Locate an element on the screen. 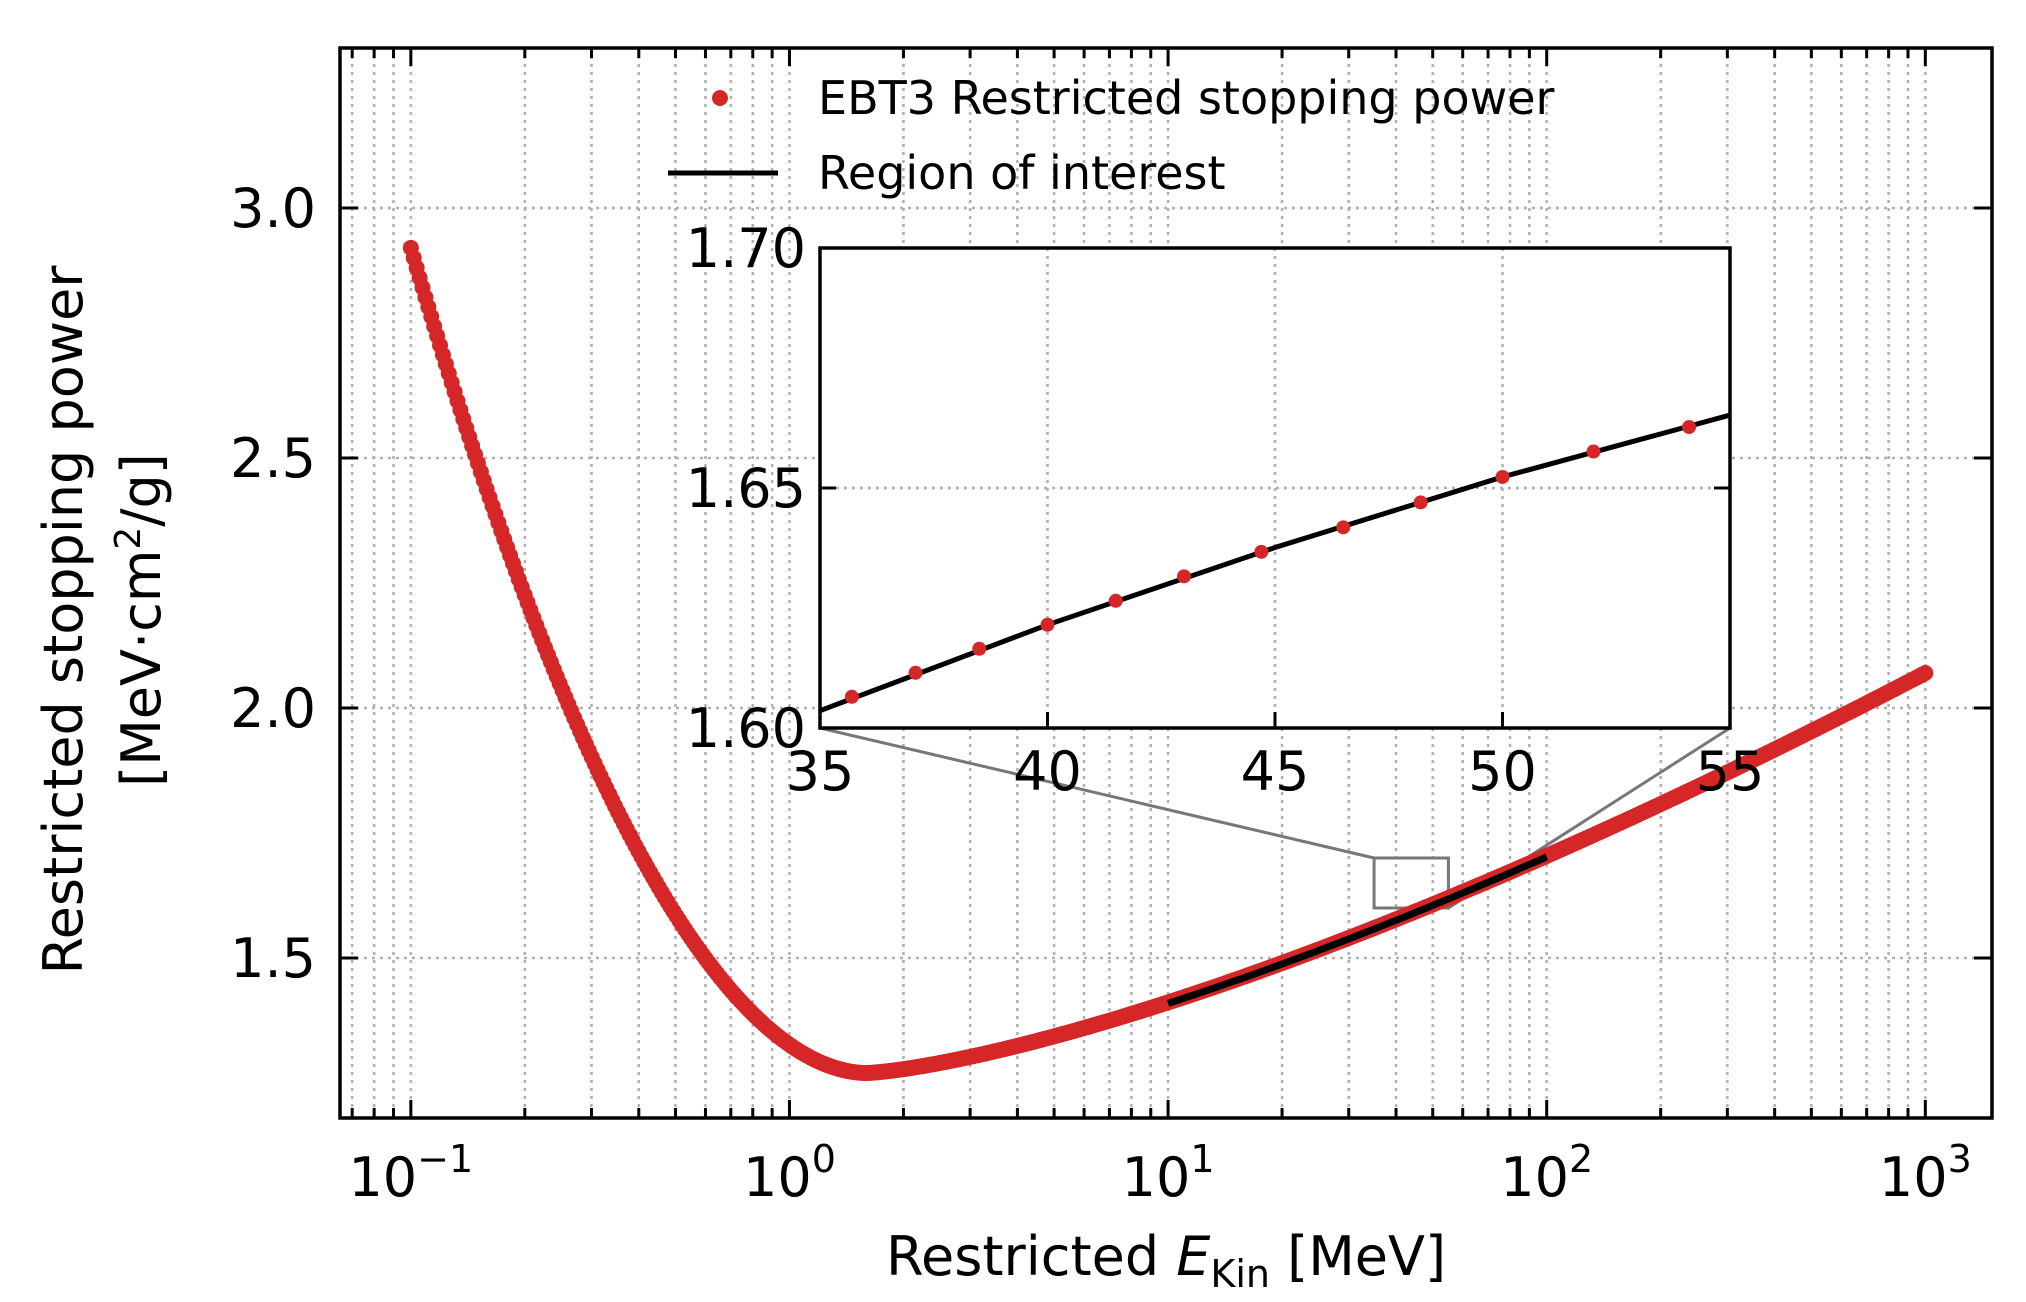  inset-x-tick-label: 55 is located at coordinates (1730, 771).